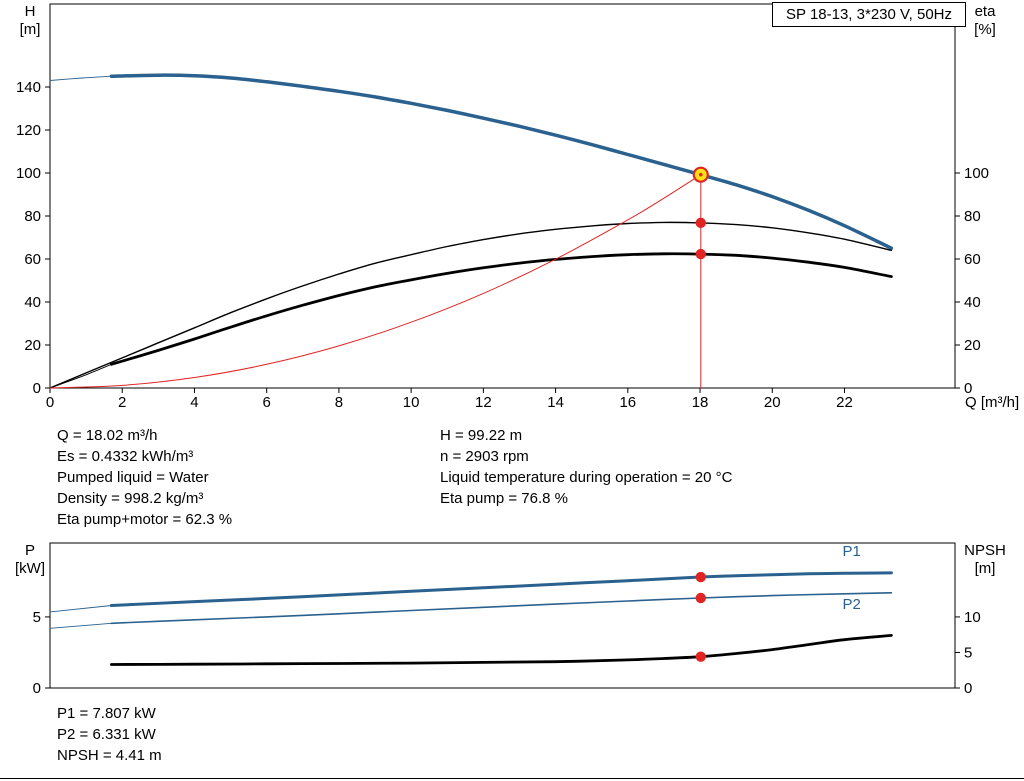 The image size is (1024, 781). What do you see at coordinates (109, 755) in the screenshot?
I see `info-npsh: NPSH = 4.41 m` at bounding box center [109, 755].